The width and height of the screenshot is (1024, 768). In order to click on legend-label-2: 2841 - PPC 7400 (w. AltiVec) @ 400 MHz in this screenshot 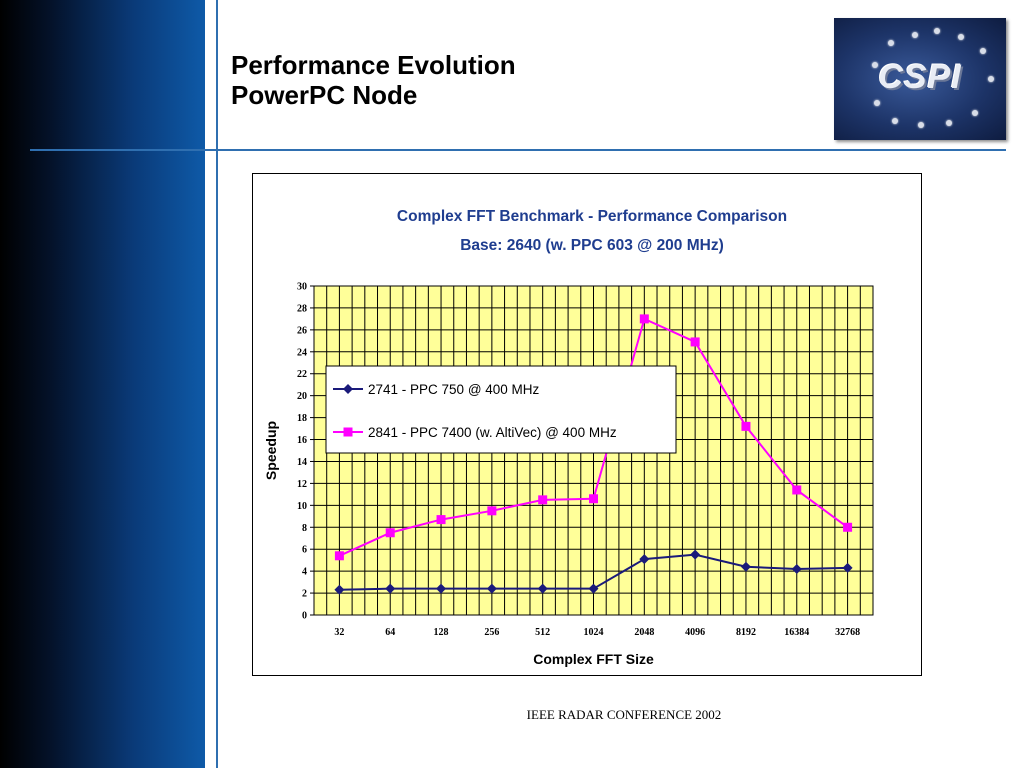, I will do `click(492, 432)`.